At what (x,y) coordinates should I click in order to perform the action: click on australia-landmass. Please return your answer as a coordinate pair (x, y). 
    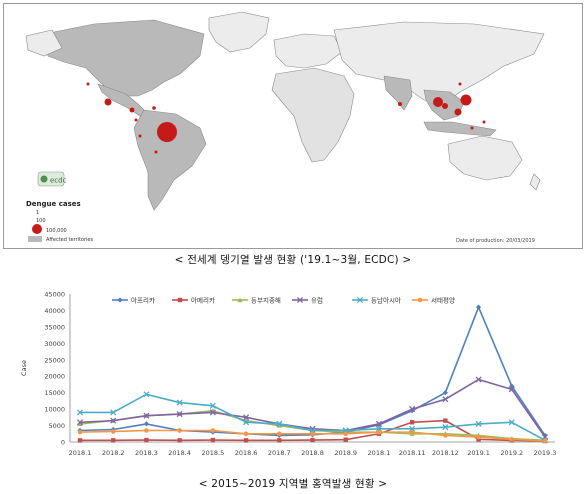
    Looking at the image, I should click on (485, 158).